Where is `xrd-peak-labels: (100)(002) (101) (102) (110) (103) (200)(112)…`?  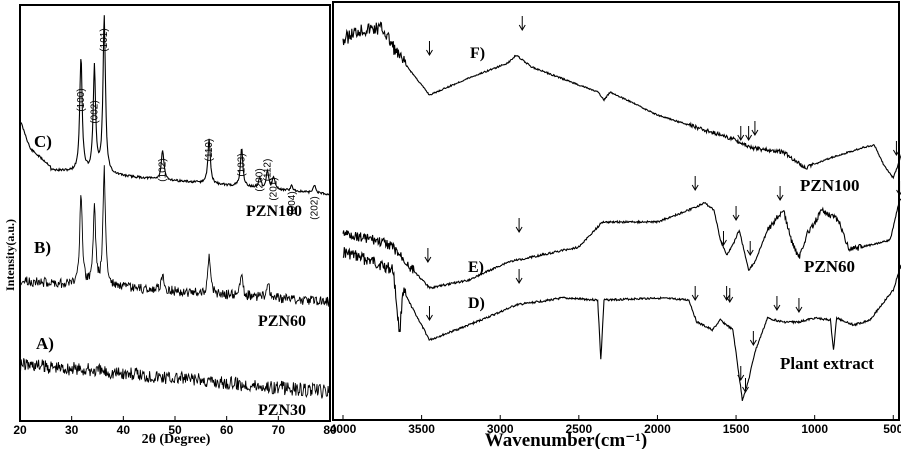
xrd-peak-labels: (100)(002) (101) (102) (110) (103) (200)(112)… is located at coordinates (198, 123).